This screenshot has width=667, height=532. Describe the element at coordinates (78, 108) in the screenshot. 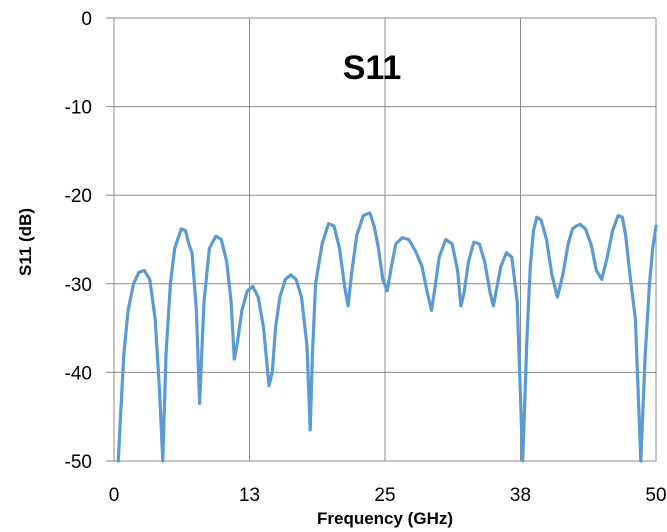

I see `y-tick-label: -10` at that location.